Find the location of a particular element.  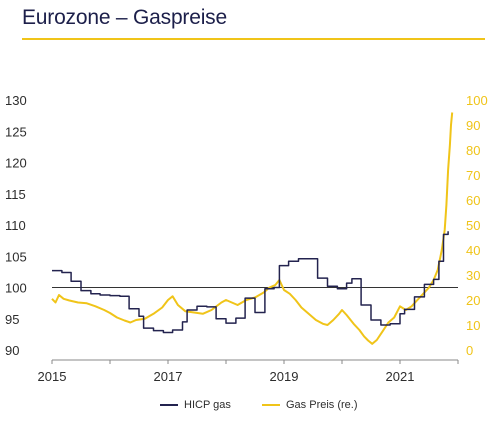

x-tick-label: 2015 is located at coordinates (52, 376).